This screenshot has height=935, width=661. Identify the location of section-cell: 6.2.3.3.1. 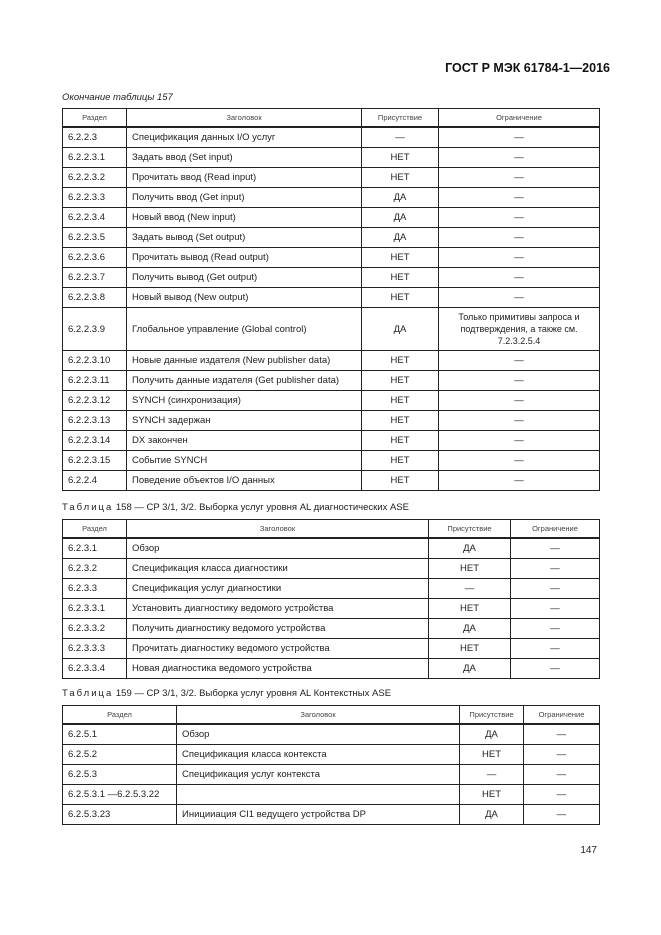
(94, 608).